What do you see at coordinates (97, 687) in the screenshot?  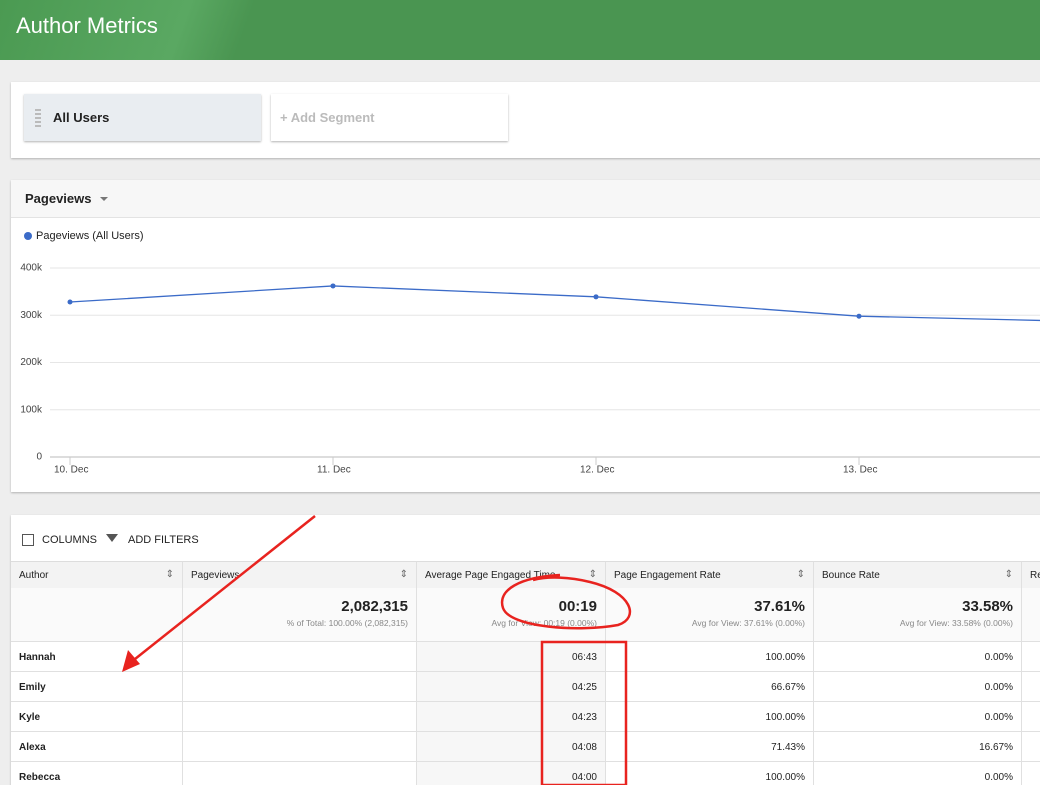 I see `author-cell: Emily` at bounding box center [97, 687].